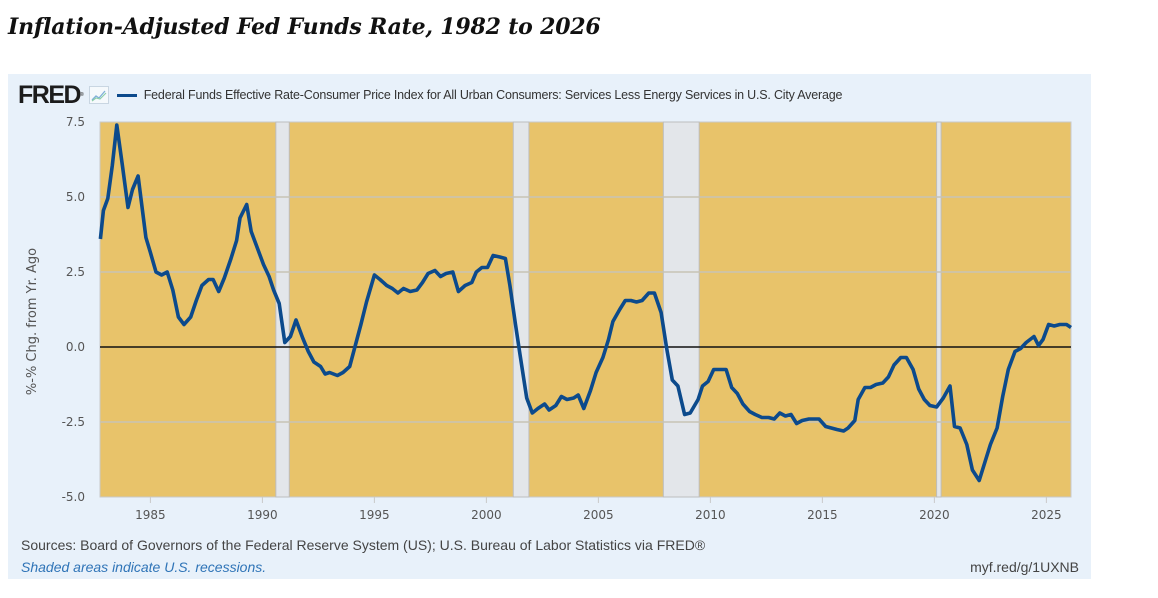  Describe the element at coordinates (822, 515) in the screenshot. I see `x-tick-label: 2015` at that location.